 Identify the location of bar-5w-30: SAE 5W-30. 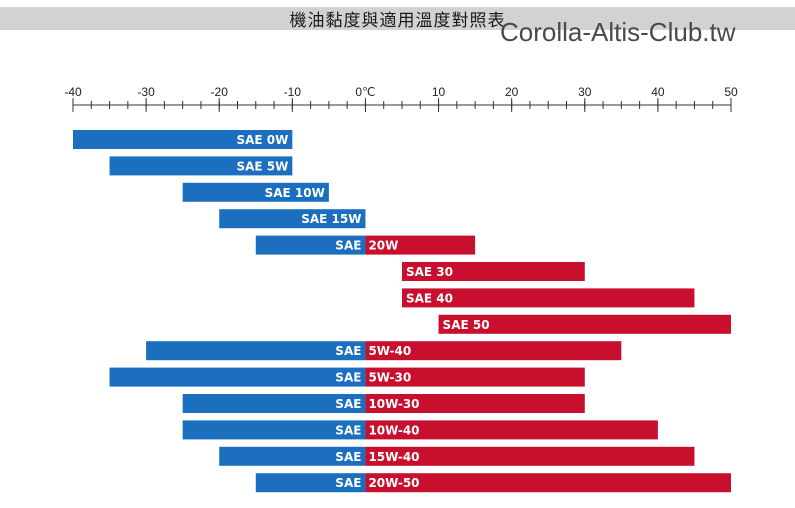
(347, 377).